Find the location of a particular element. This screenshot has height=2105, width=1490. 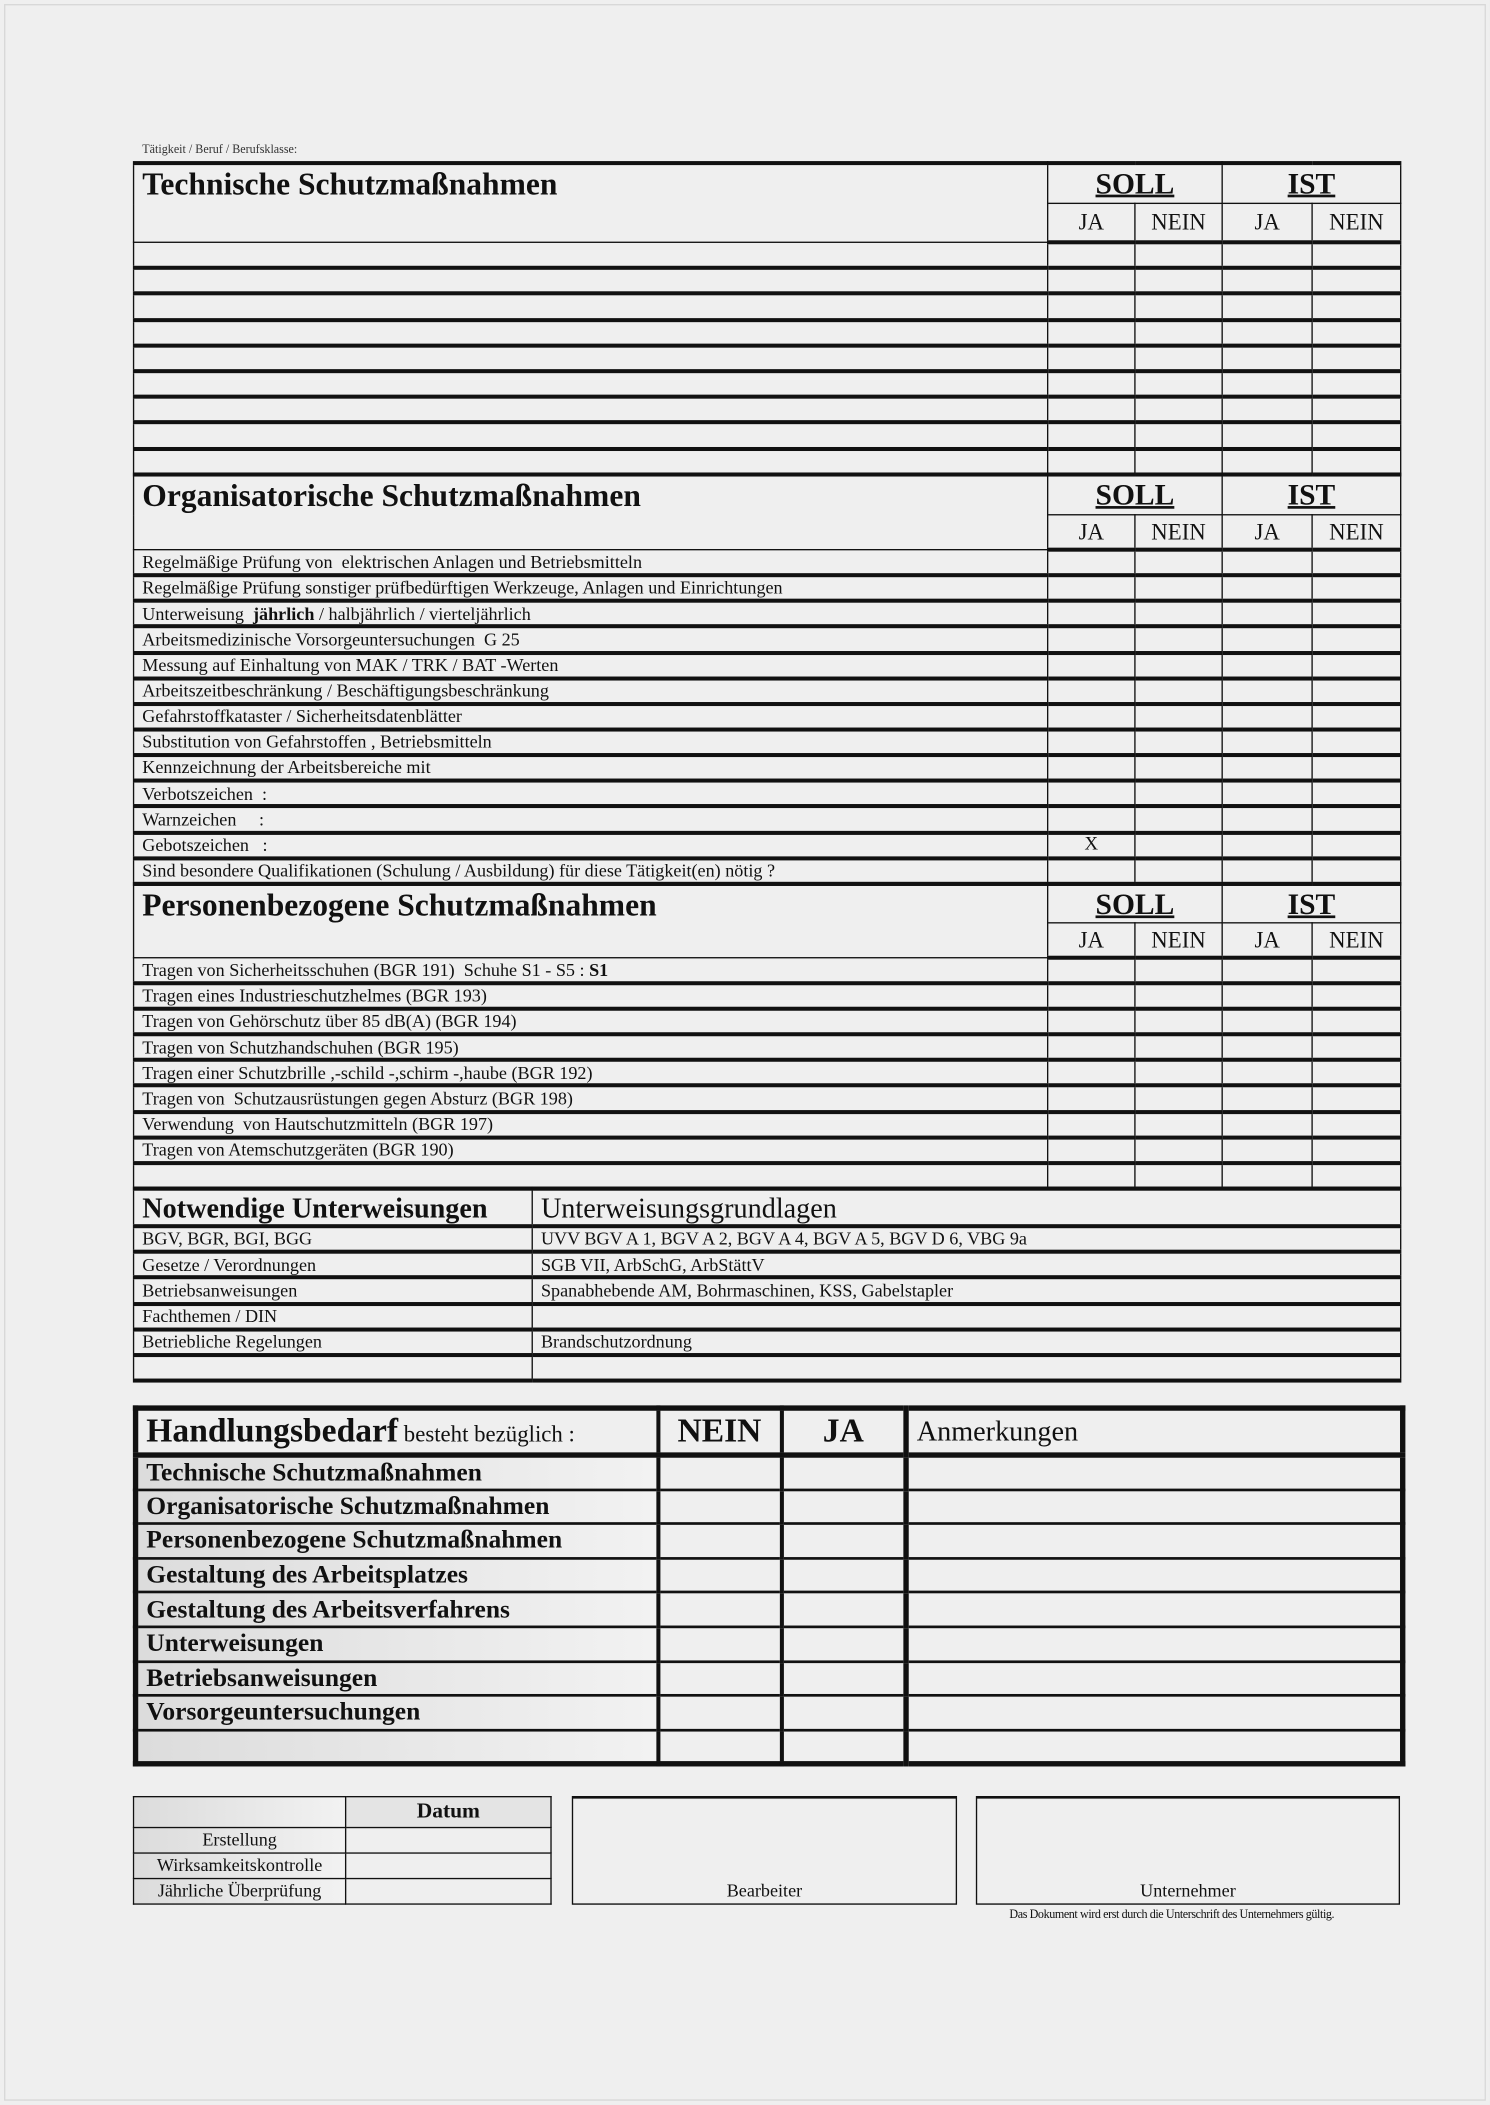

editor-signature-box: Bearbeiter is located at coordinates (764, 1850).